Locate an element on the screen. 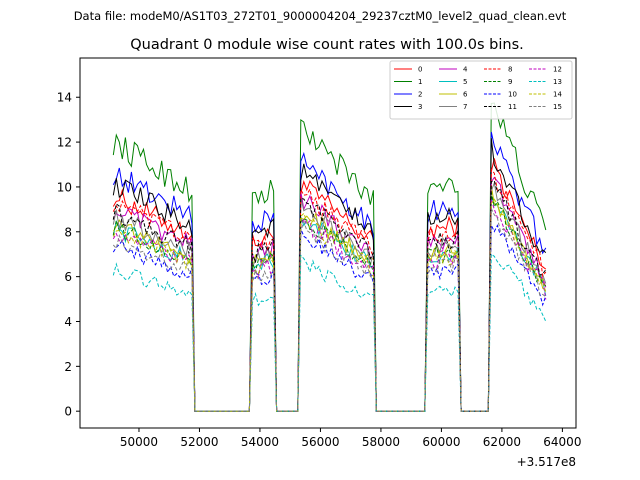 Image resolution: width=640 pixels, height=480 pixels. x-offset-label: +3.517e8 is located at coordinates (546, 462).